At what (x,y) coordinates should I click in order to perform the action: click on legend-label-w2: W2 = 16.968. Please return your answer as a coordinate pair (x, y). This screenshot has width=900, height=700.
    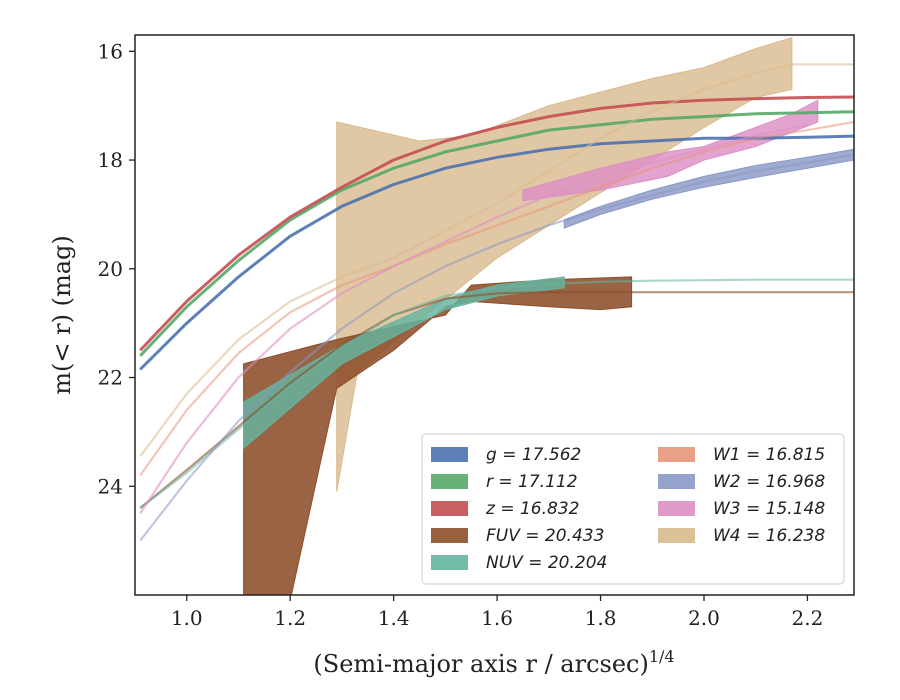
    Looking at the image, I should click on (769, 482).